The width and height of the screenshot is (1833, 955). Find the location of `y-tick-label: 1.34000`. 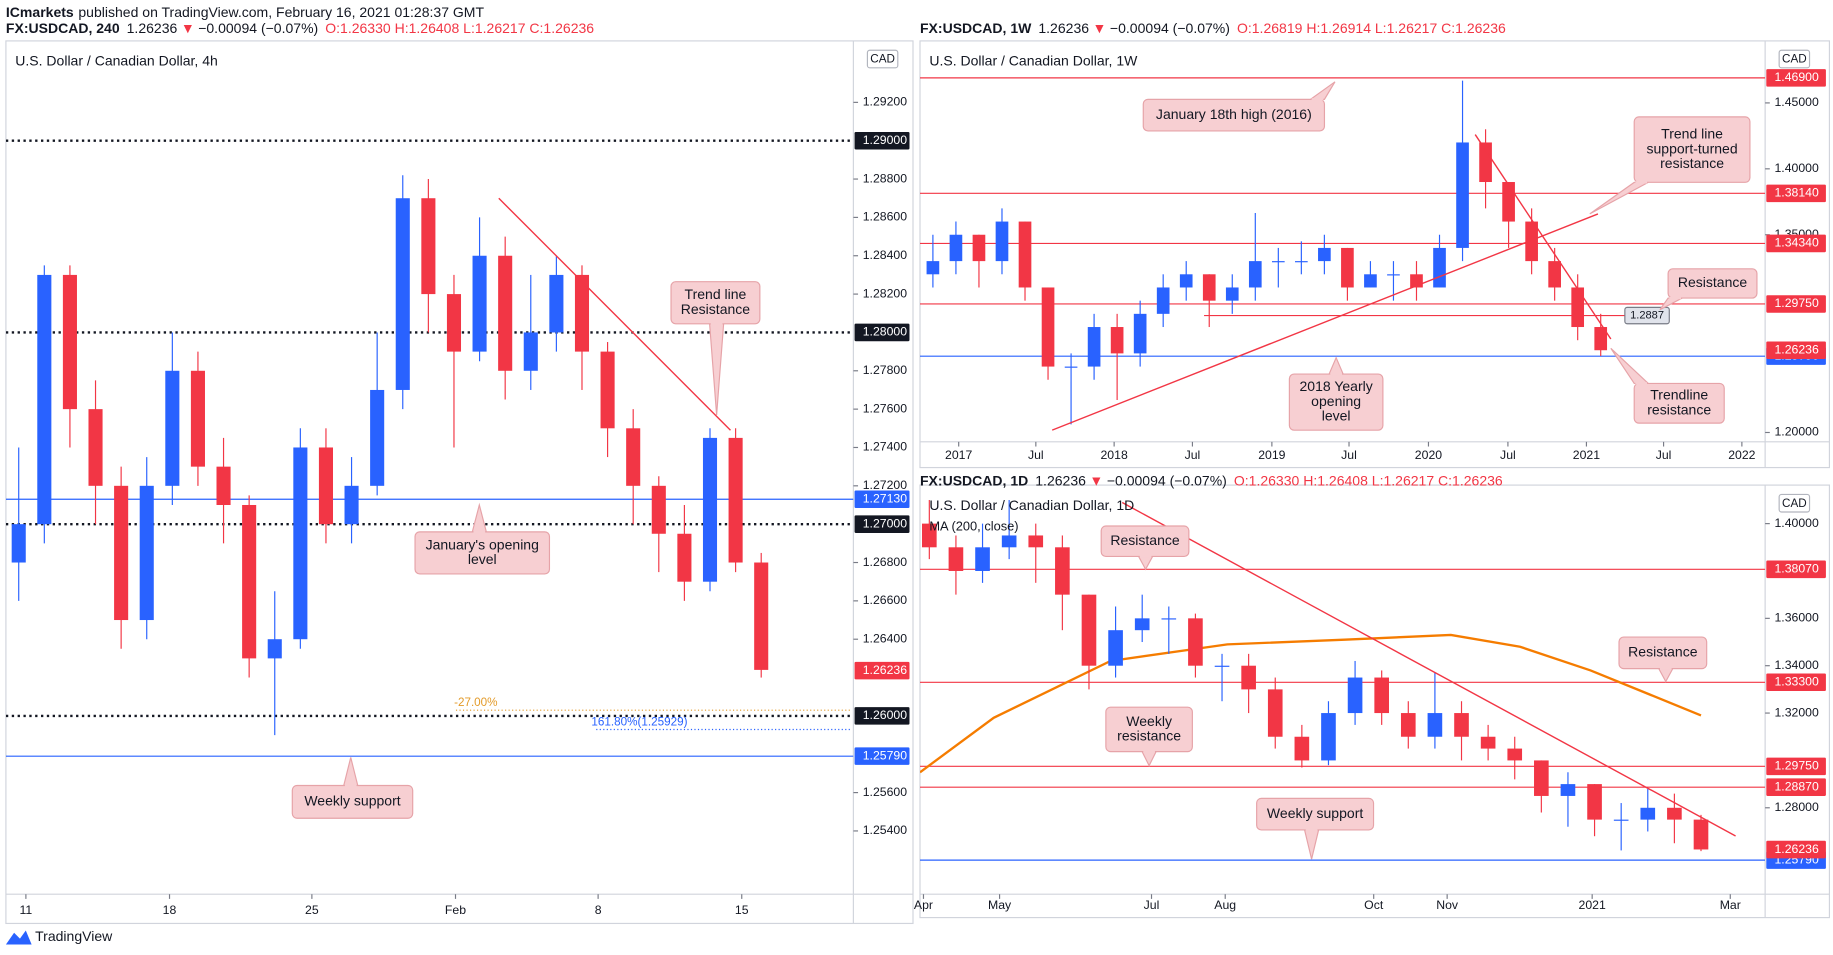

y-tick-label: 1.34000 is located at coordinates (1796, 665).